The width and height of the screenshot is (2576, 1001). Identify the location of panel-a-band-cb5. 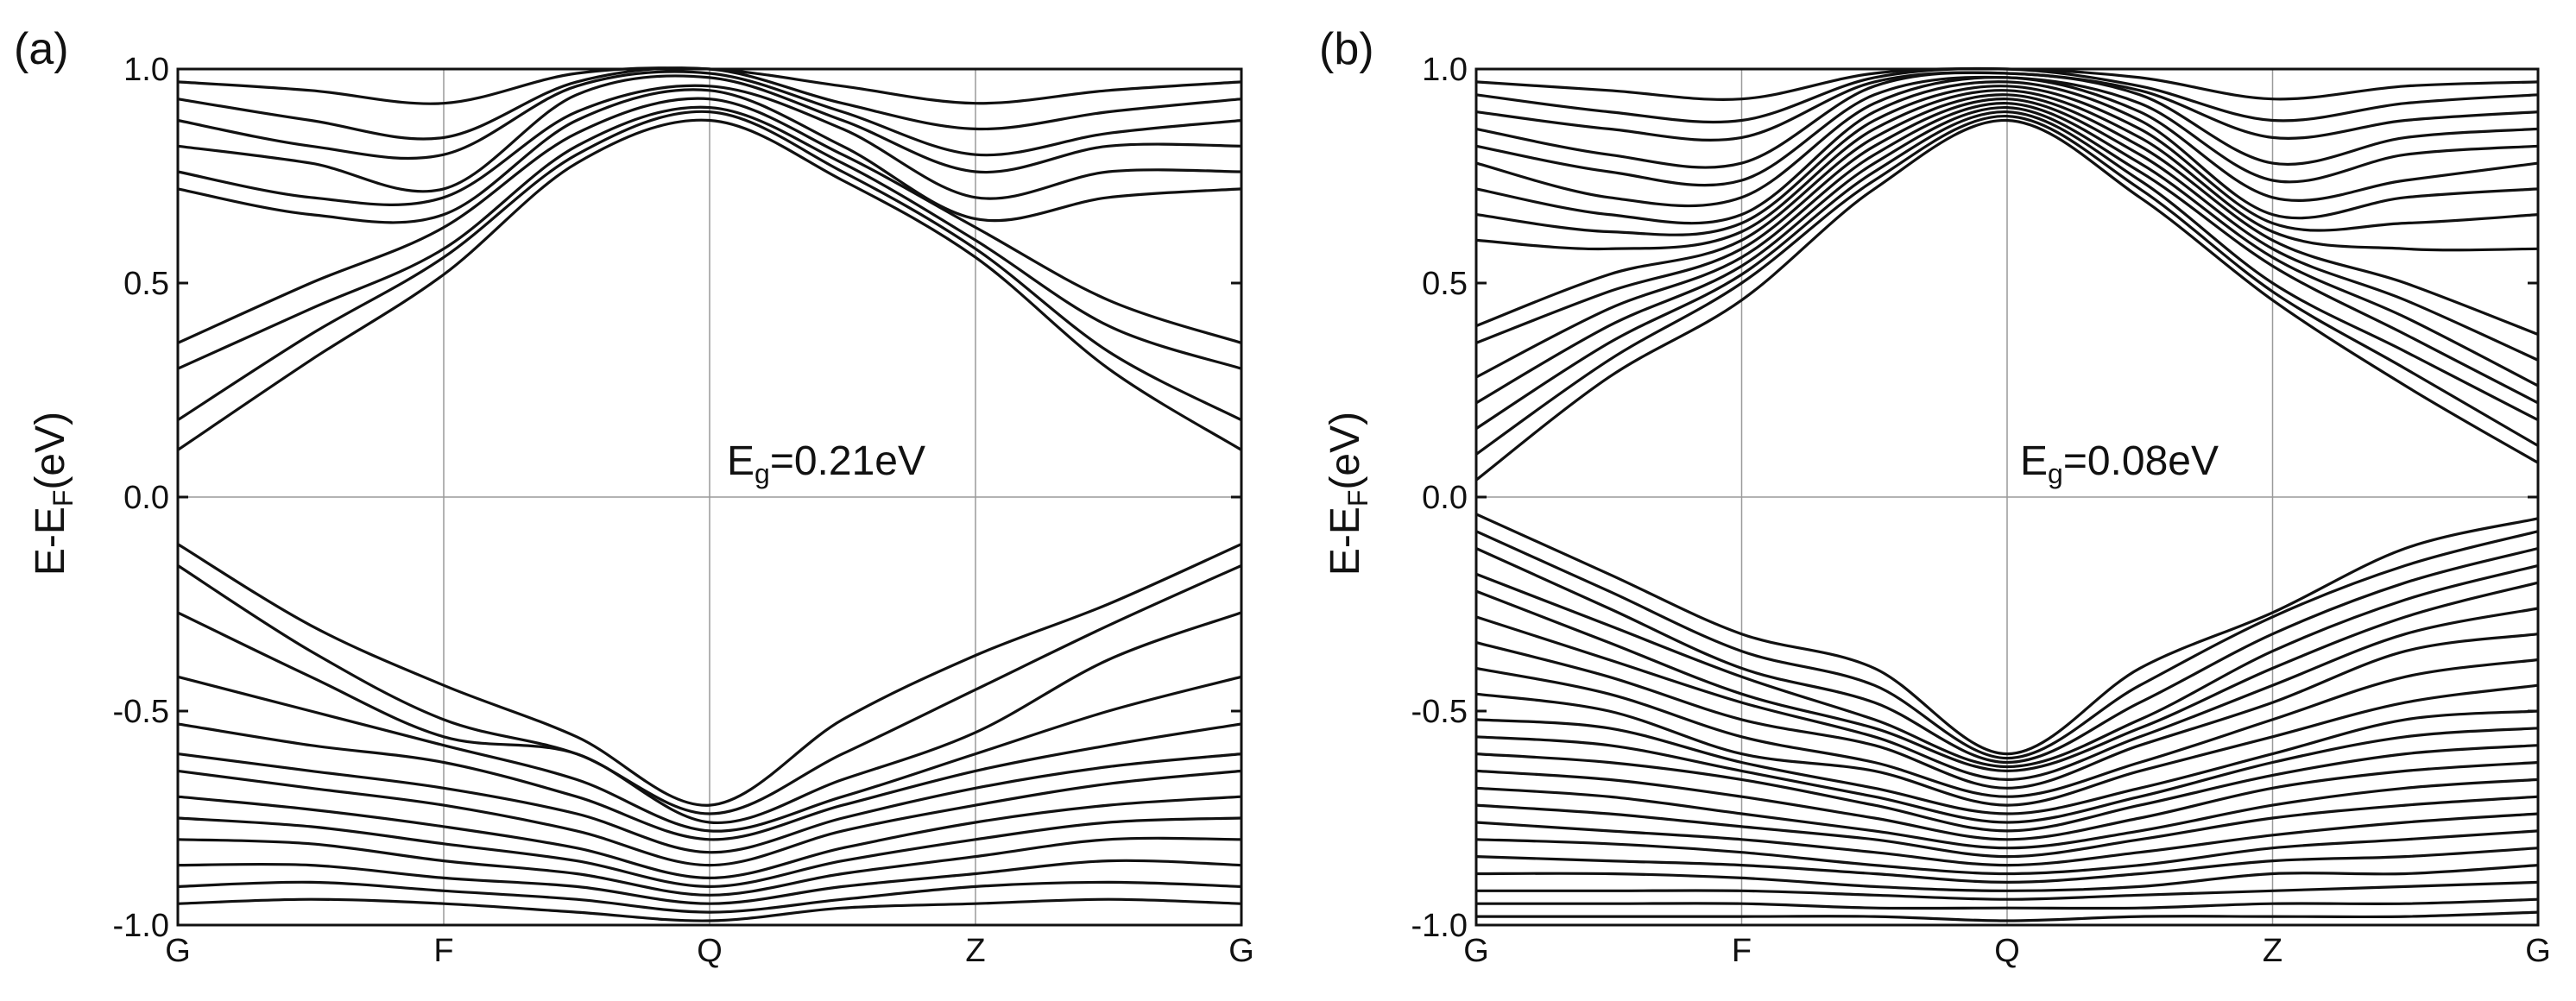
(709, 156).